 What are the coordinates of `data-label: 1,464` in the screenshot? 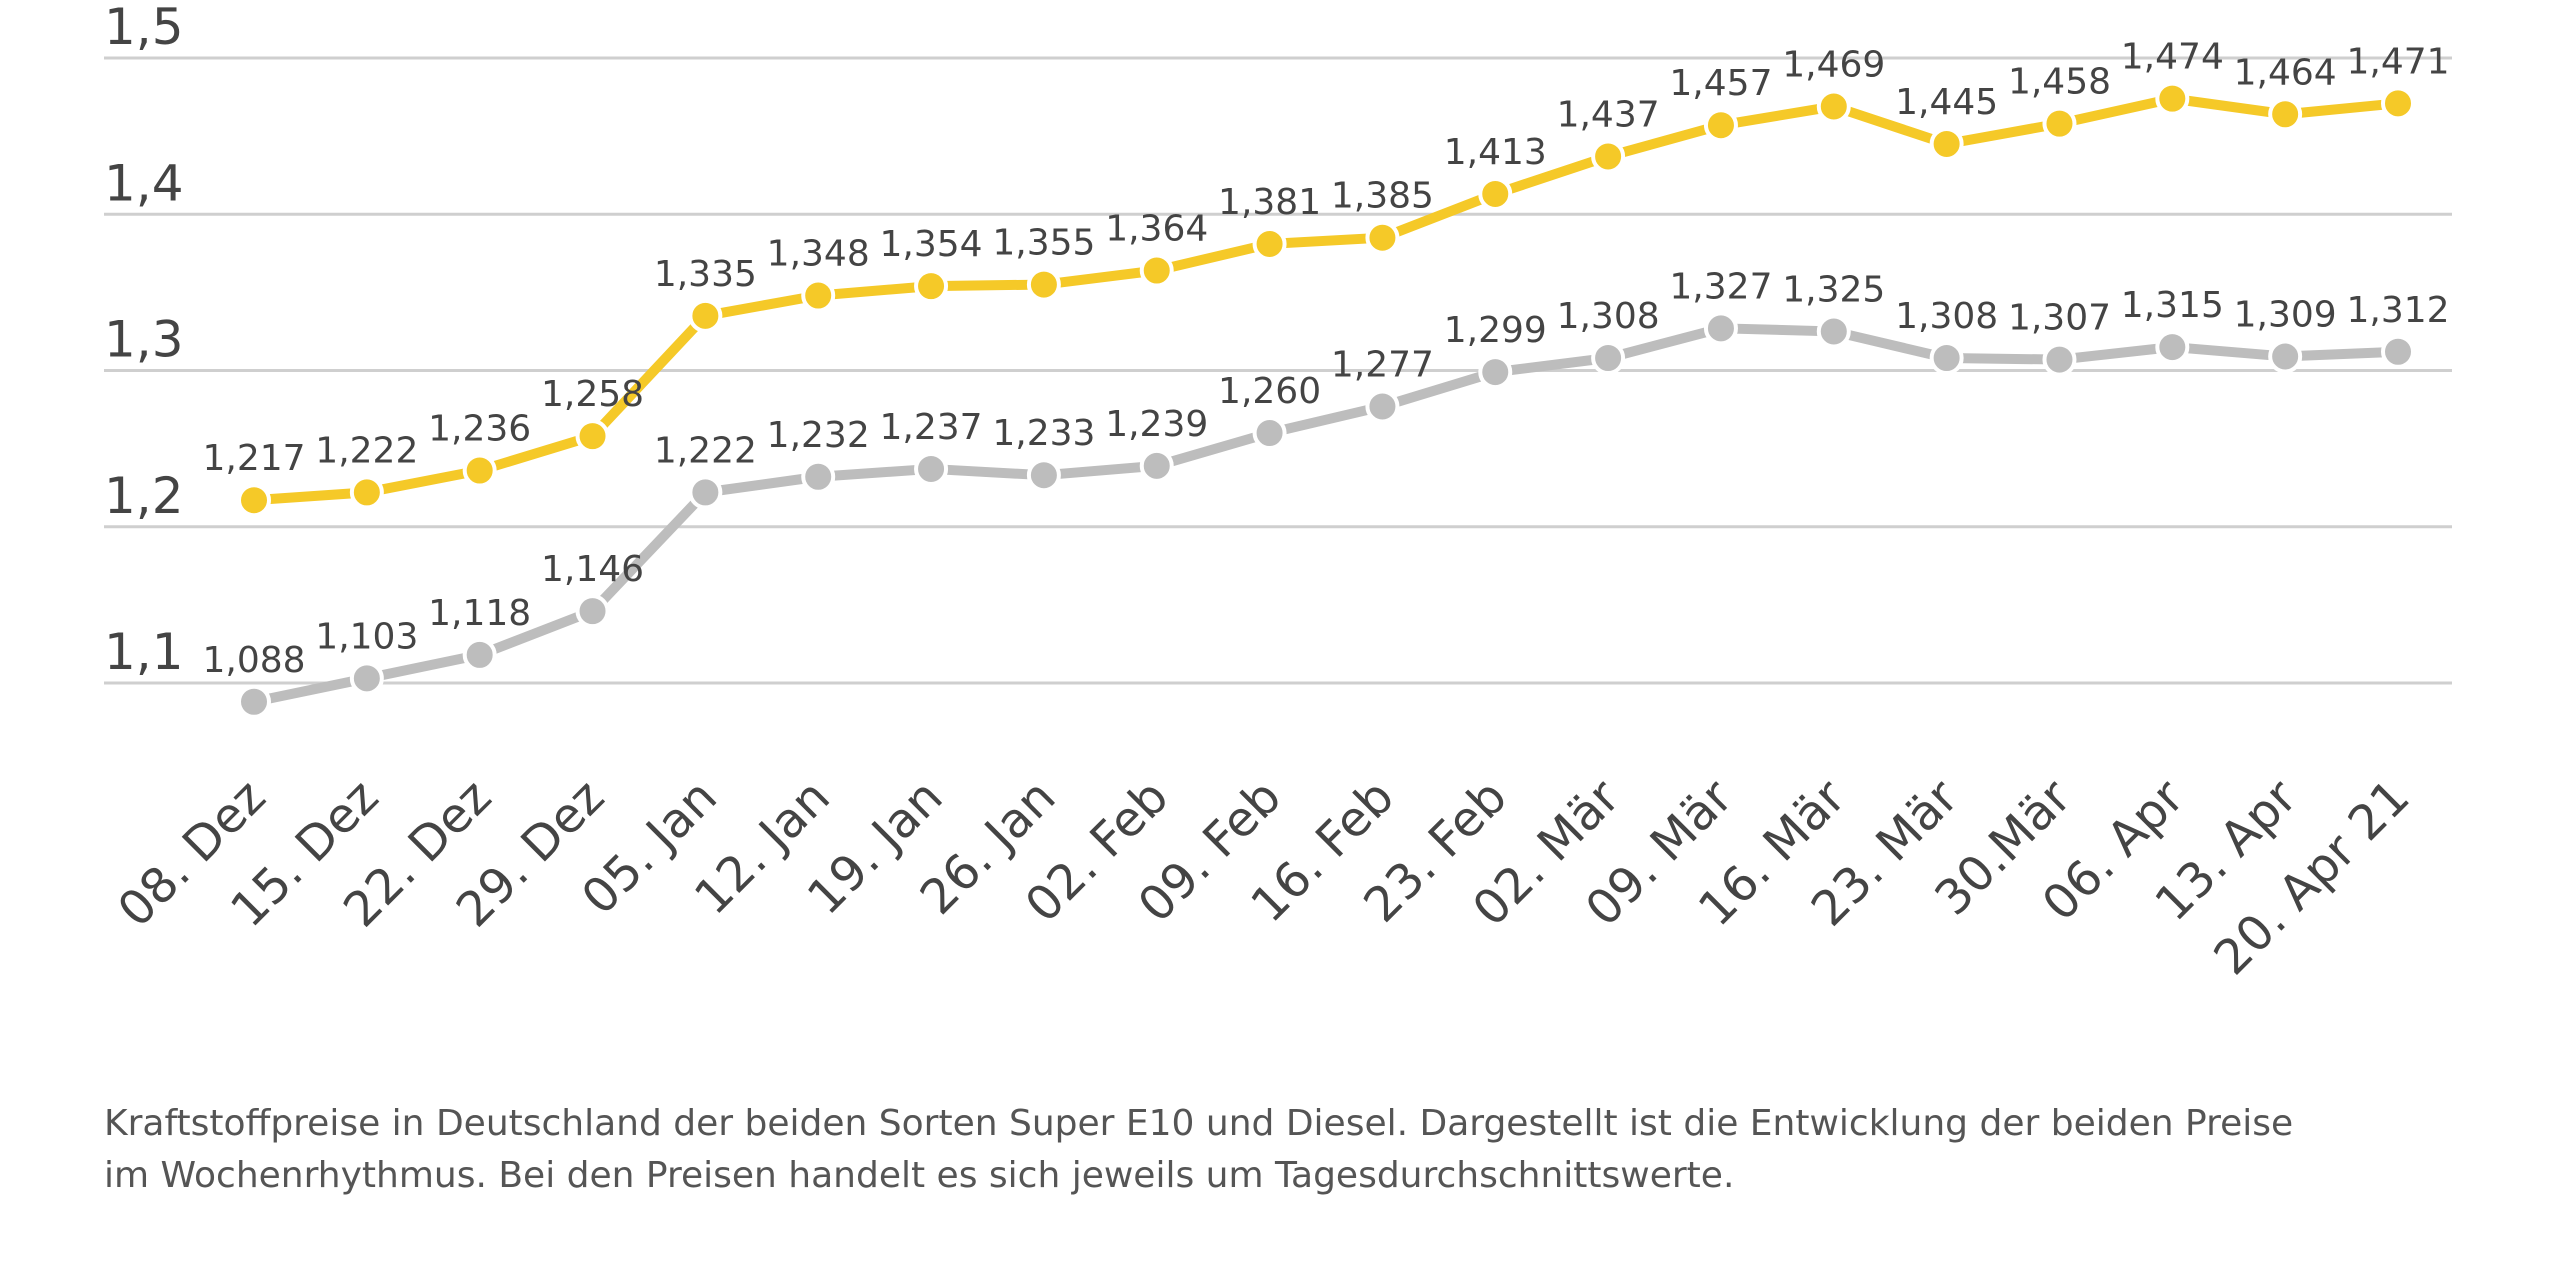 It's located at (2285, 72).